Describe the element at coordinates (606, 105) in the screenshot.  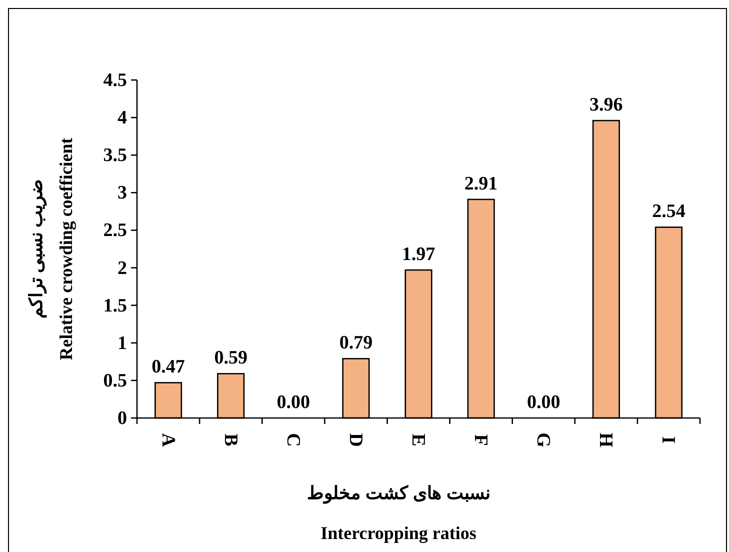
I see `data-label: 3.96` at that location.